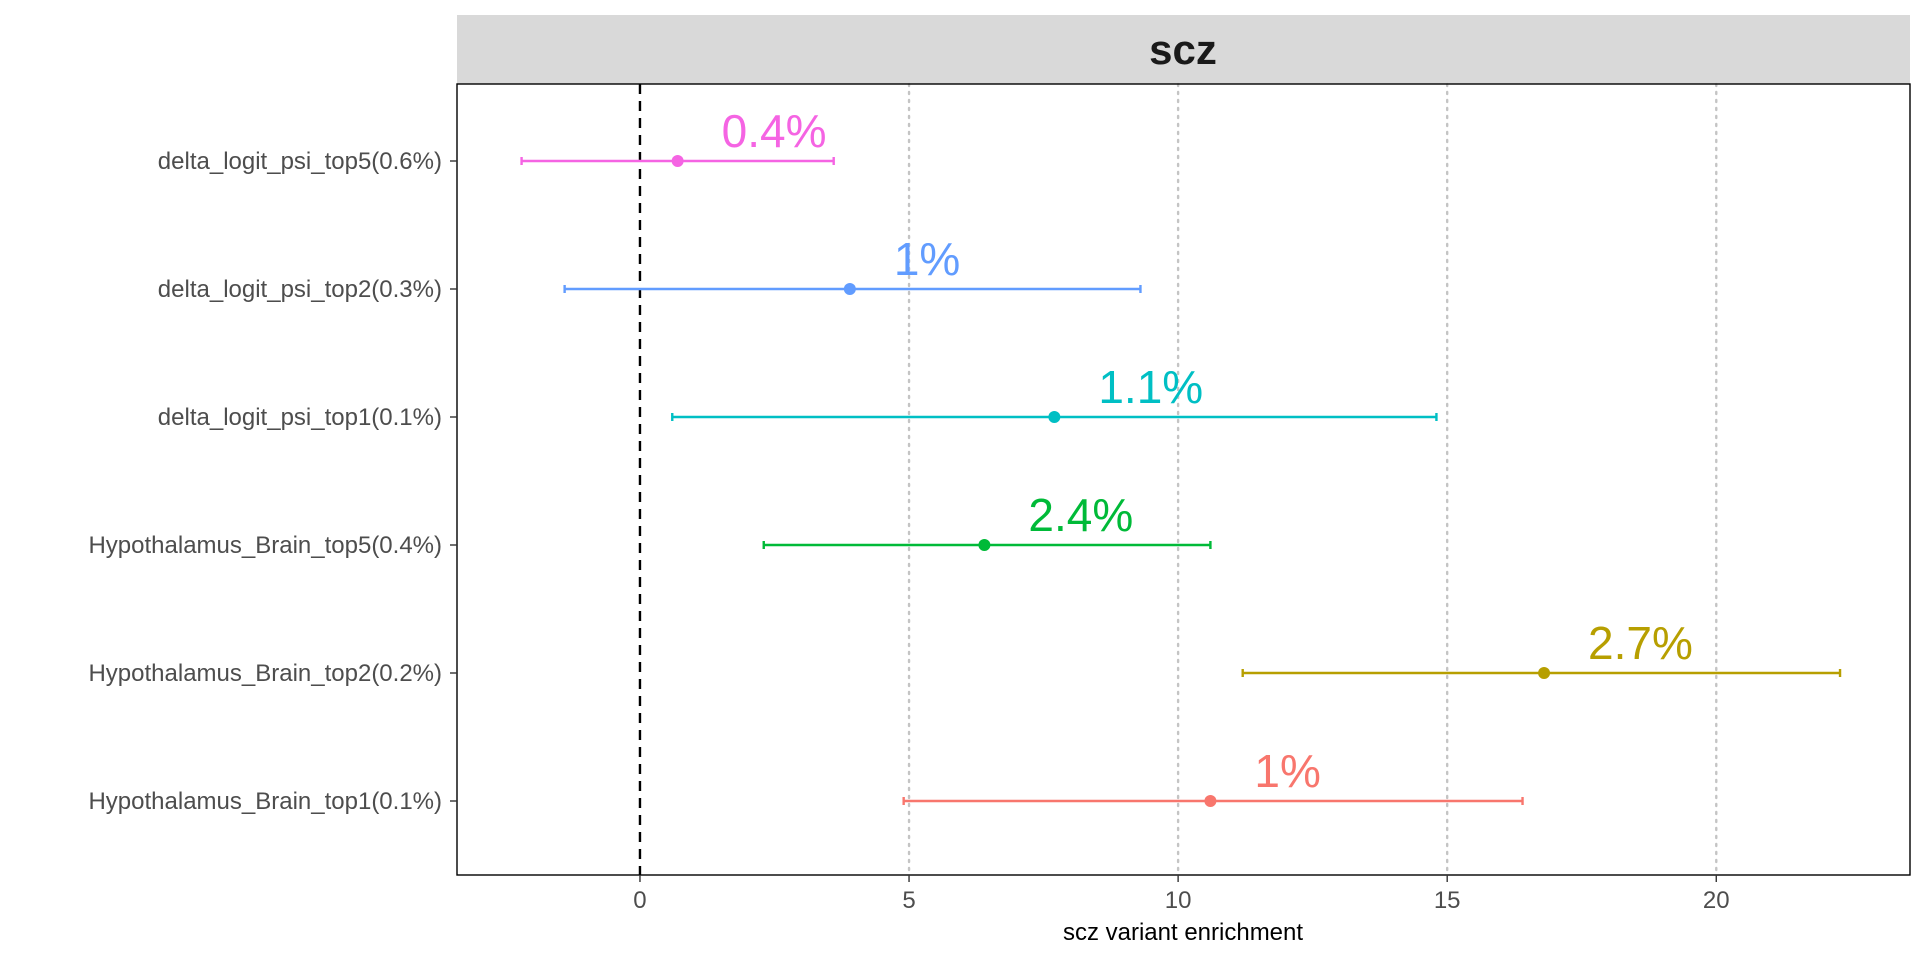 Image resolution: width=1920 pixels, height=960 pixels. Describe the element at coordinates (1447, 900) in the screenshot. I see `x-tick-label: 15` at that location.